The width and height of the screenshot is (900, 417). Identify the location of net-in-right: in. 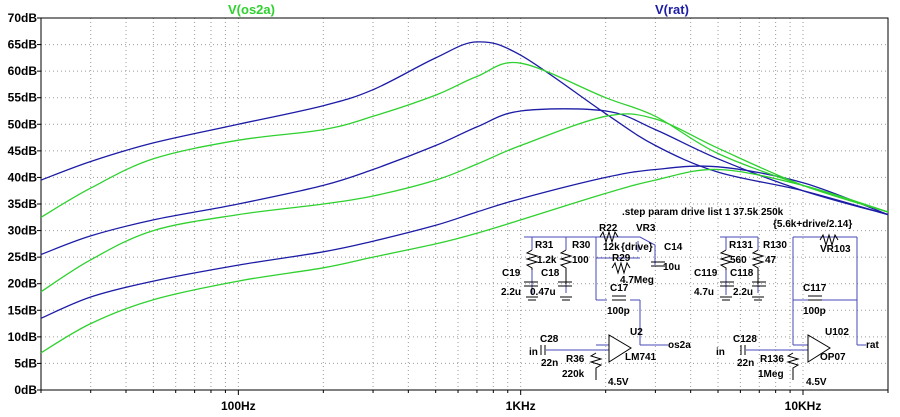
(720, 352).